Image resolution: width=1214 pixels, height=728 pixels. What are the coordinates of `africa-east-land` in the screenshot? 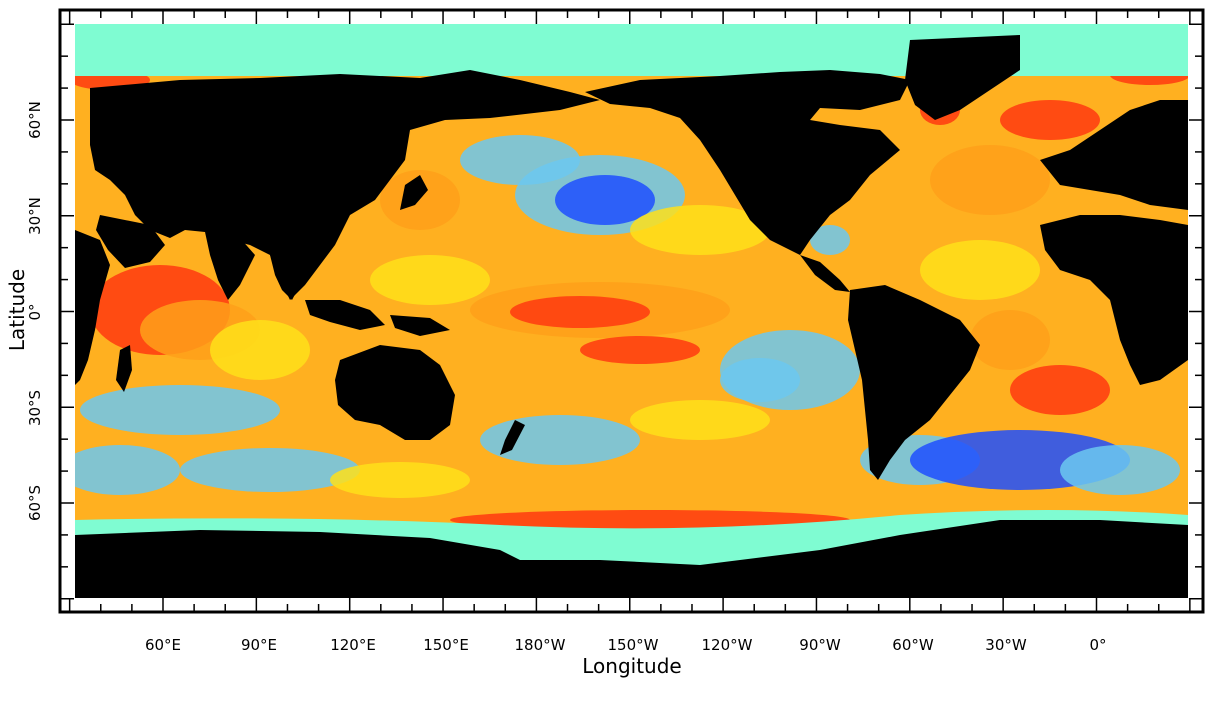 It's located at (92, 307).